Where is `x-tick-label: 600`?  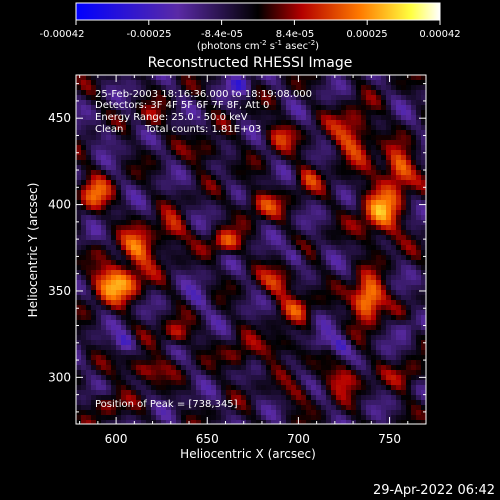
x-tick-label: 600 is located at coordinates (116, 439).